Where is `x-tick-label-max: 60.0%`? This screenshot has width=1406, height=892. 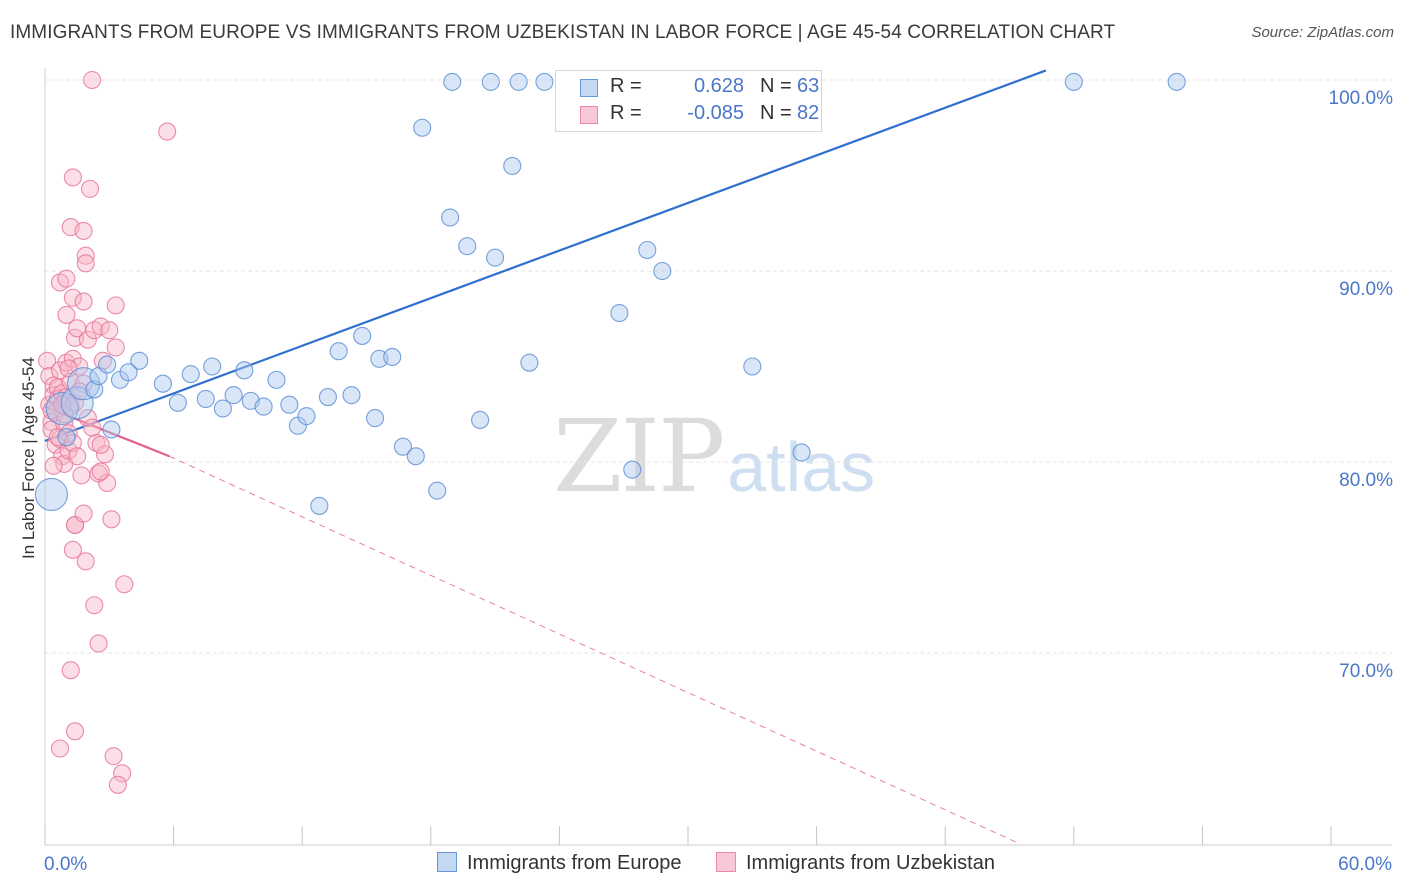 x-tick-label-max: 60.0% is located at coordinates (1365, 864).